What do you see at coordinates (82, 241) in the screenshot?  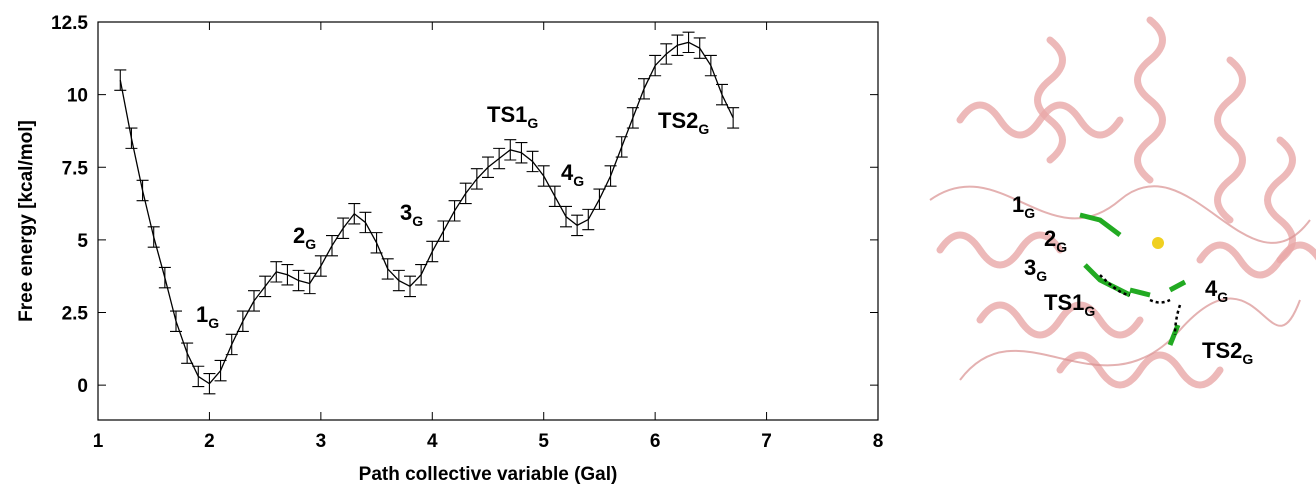 I see `y-tick-label: 5` at bounding box center [82, 241].